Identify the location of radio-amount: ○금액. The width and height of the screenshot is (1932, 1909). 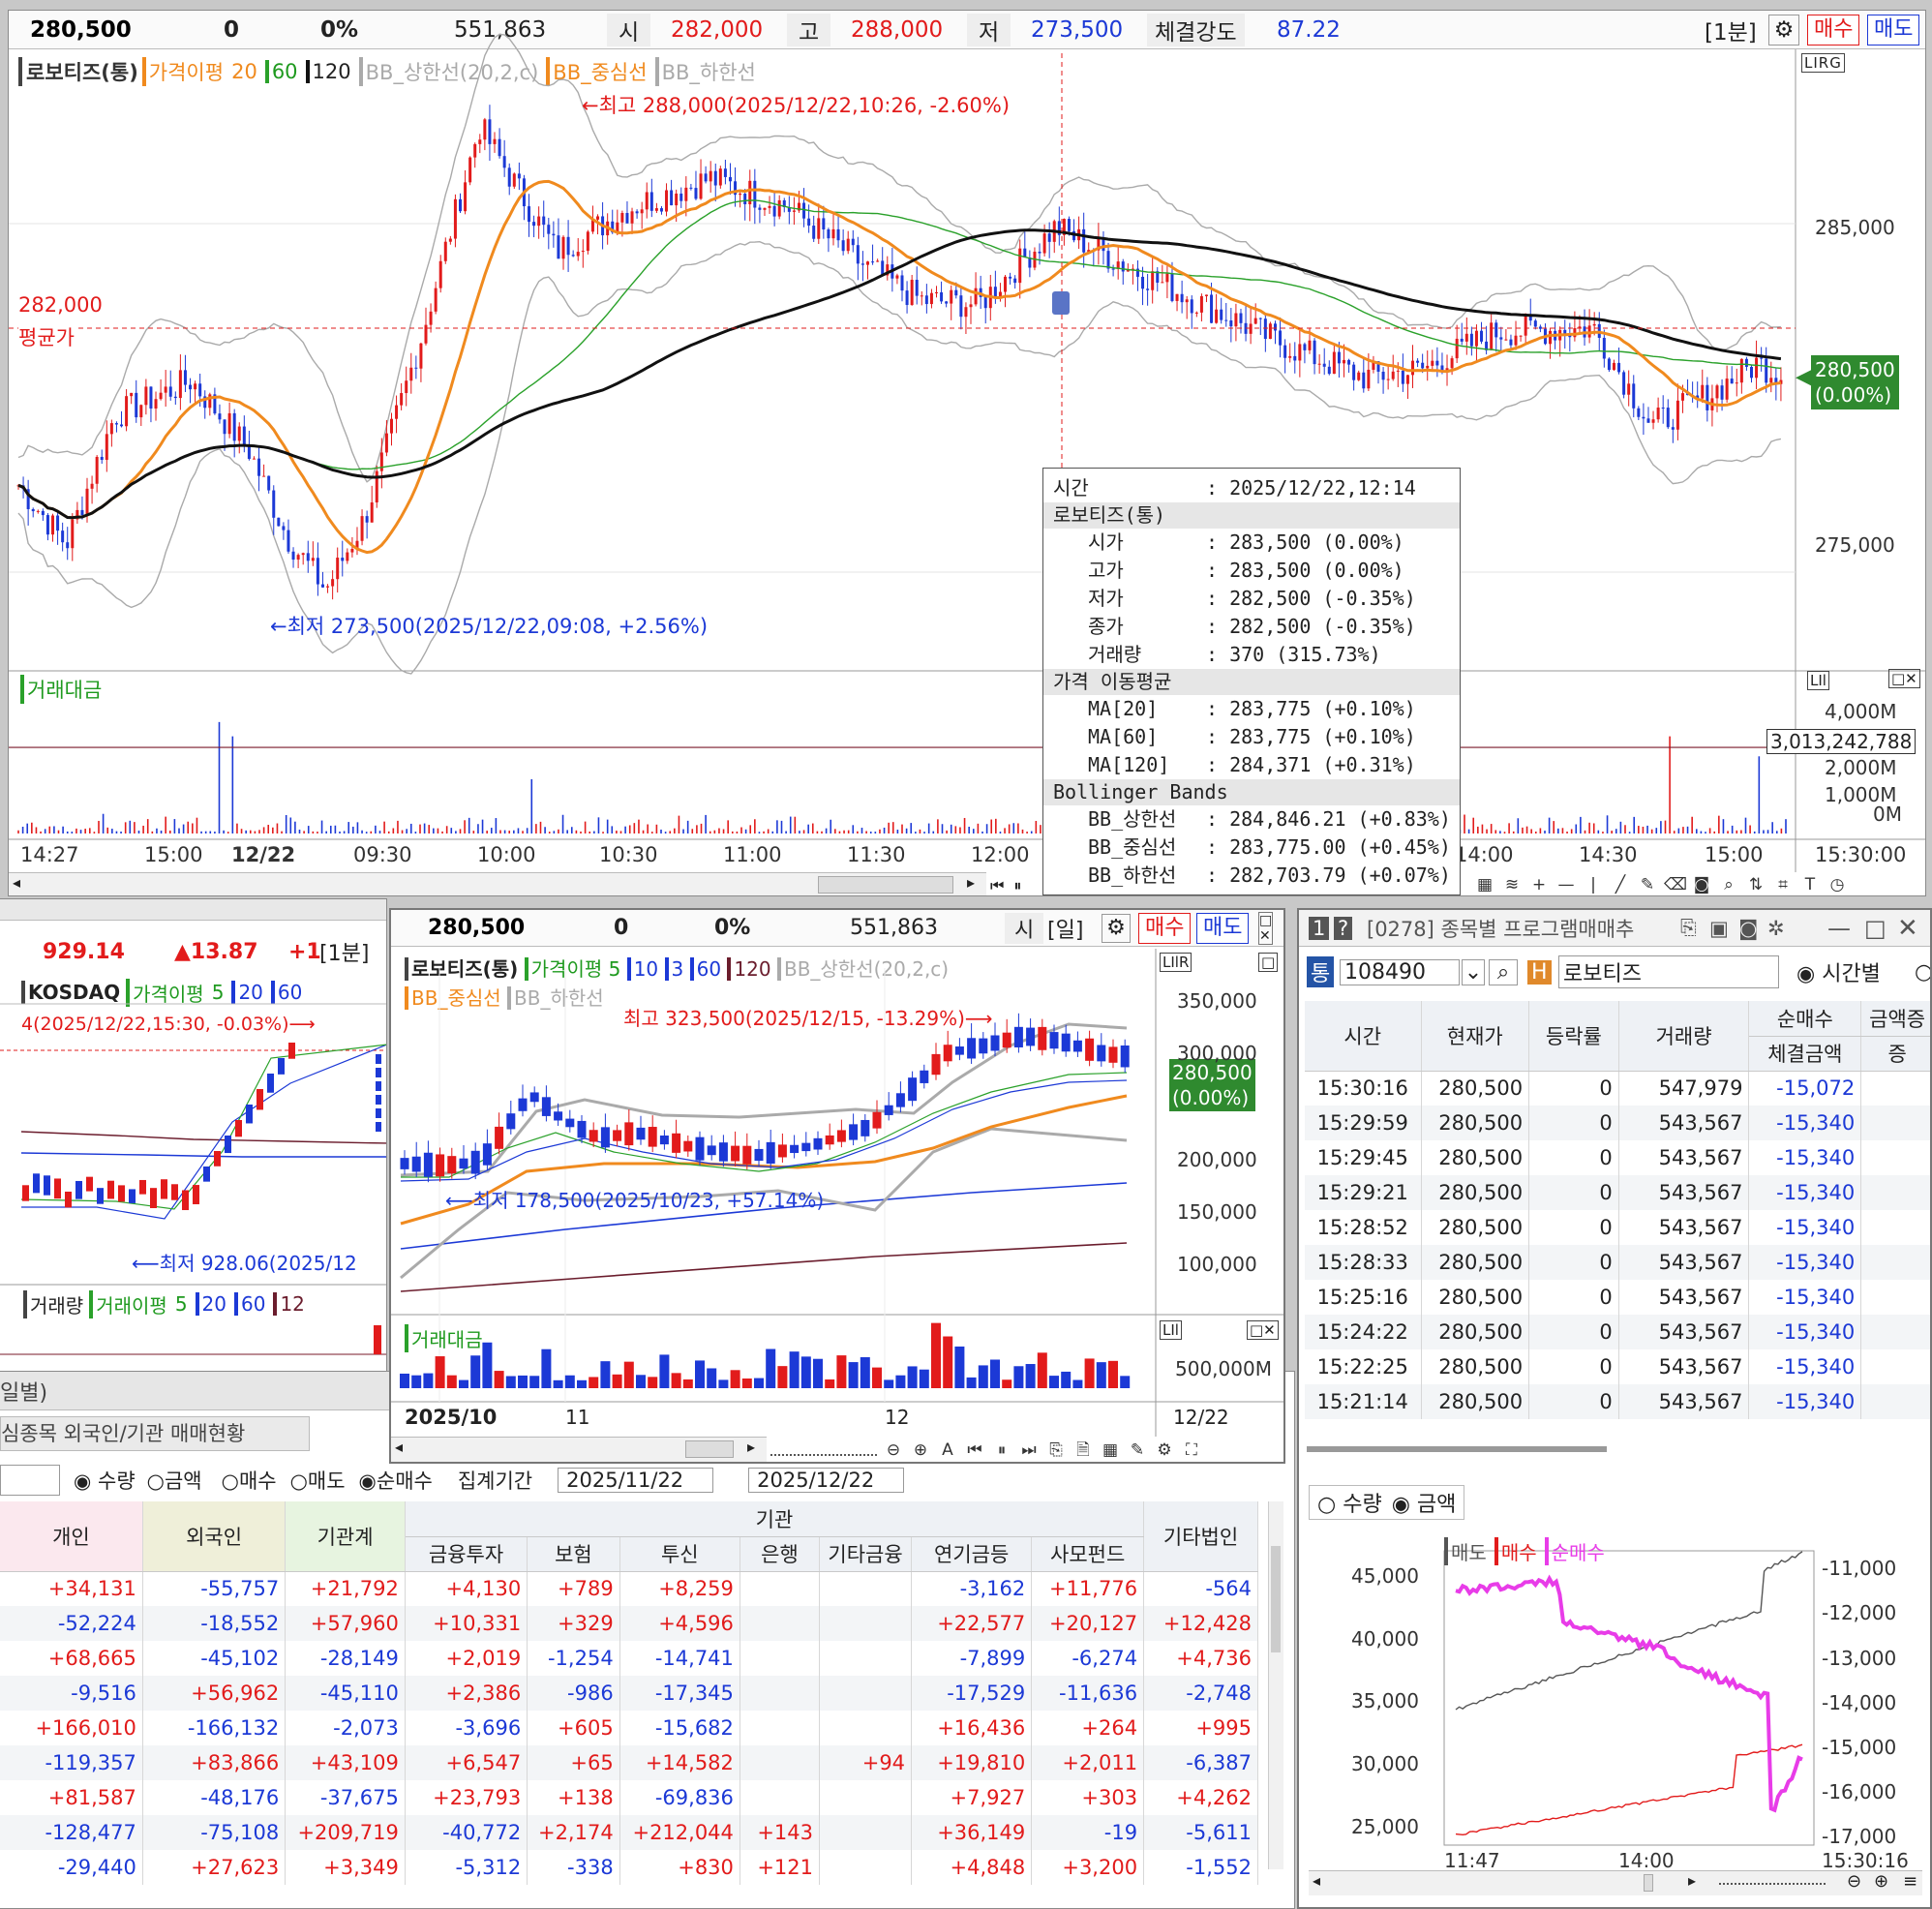
(174, 1481).